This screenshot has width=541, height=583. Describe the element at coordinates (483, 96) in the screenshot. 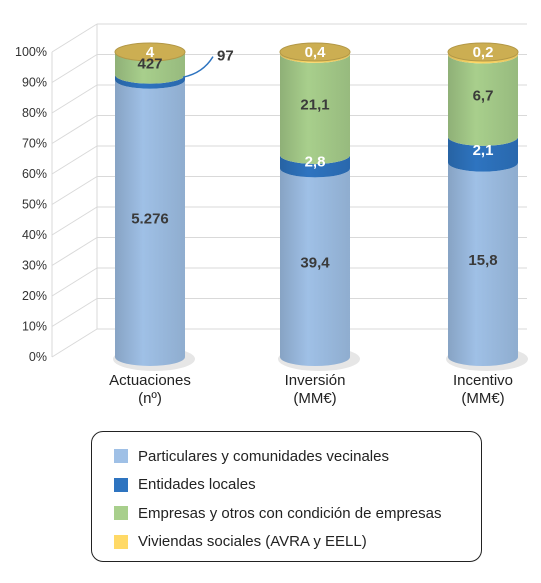

I see `data-label: 6,7` at that location.